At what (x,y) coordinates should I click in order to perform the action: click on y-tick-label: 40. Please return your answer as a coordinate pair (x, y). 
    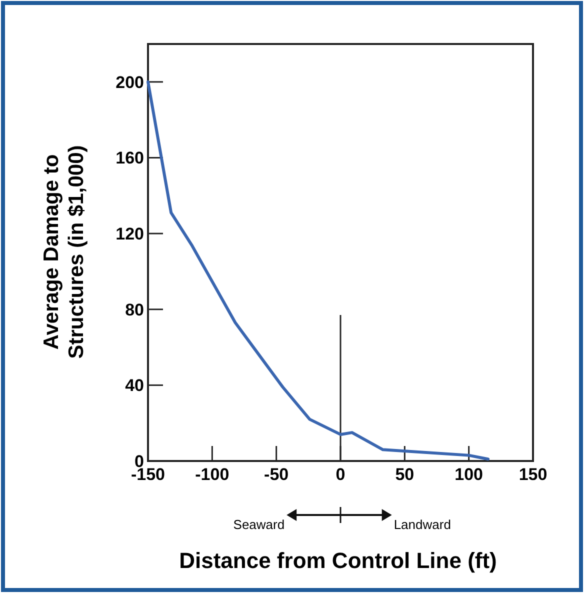
    Looking at the image, I should click on (134, 386).